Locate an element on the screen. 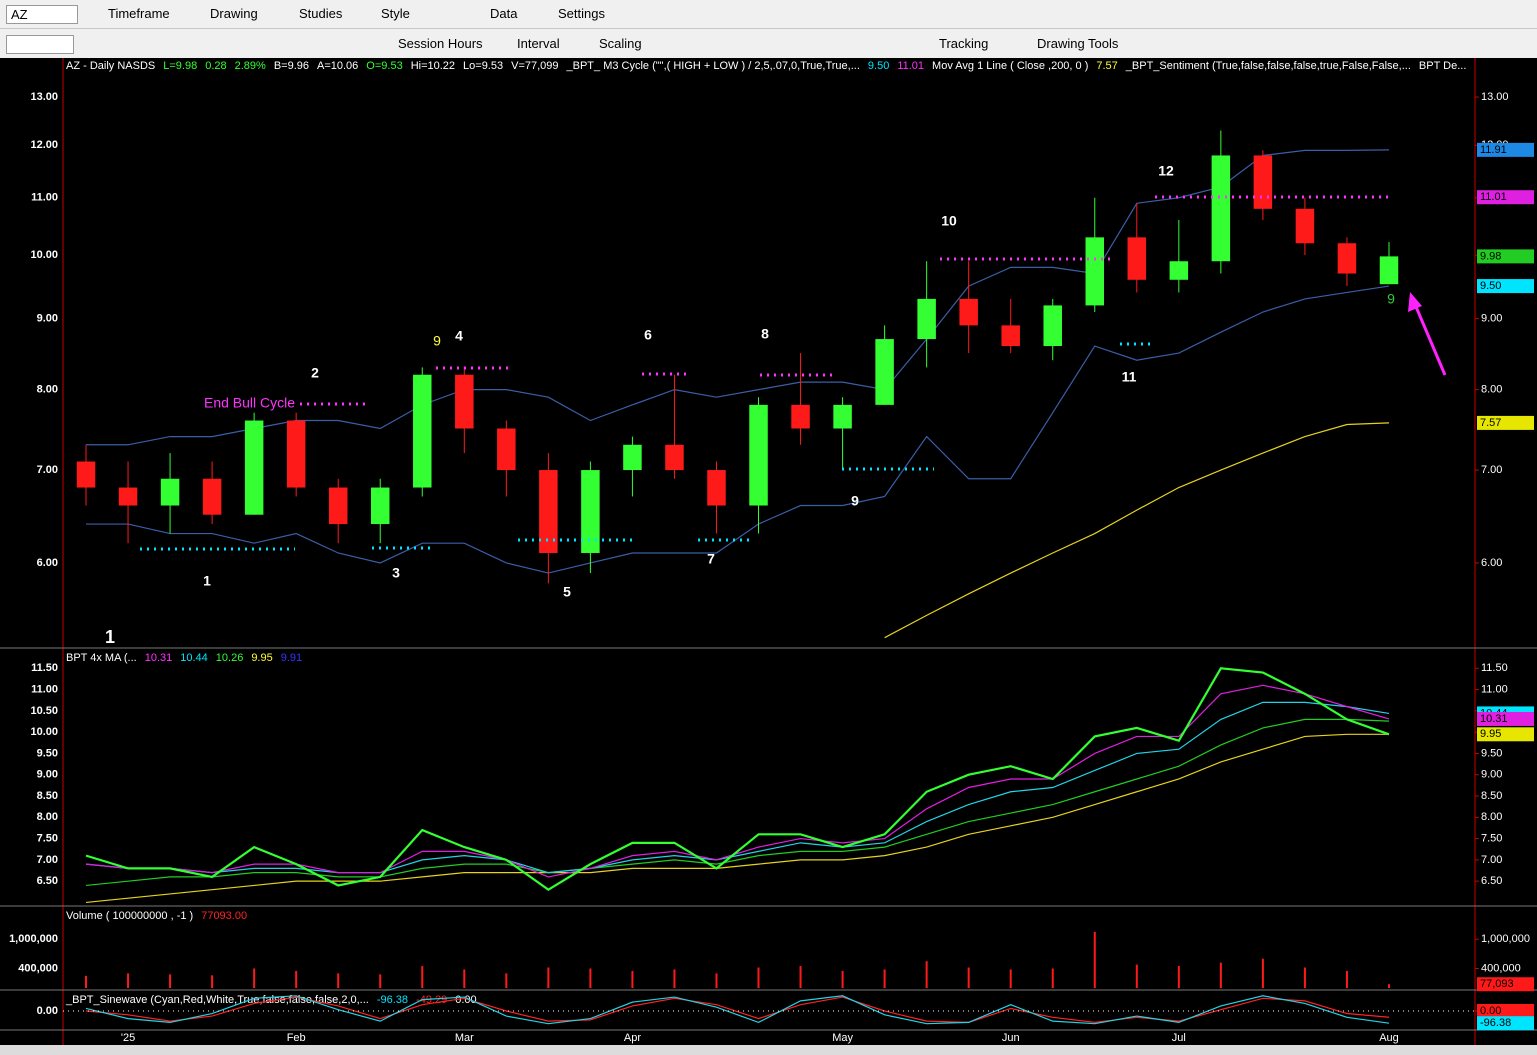 The width and height of the screenshot is (1537, 1055). annotation: 8 is located at coordinates (765, 334).